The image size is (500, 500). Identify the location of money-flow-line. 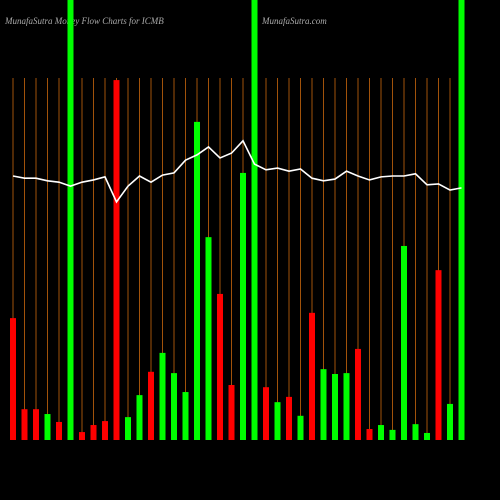
(237, 171).